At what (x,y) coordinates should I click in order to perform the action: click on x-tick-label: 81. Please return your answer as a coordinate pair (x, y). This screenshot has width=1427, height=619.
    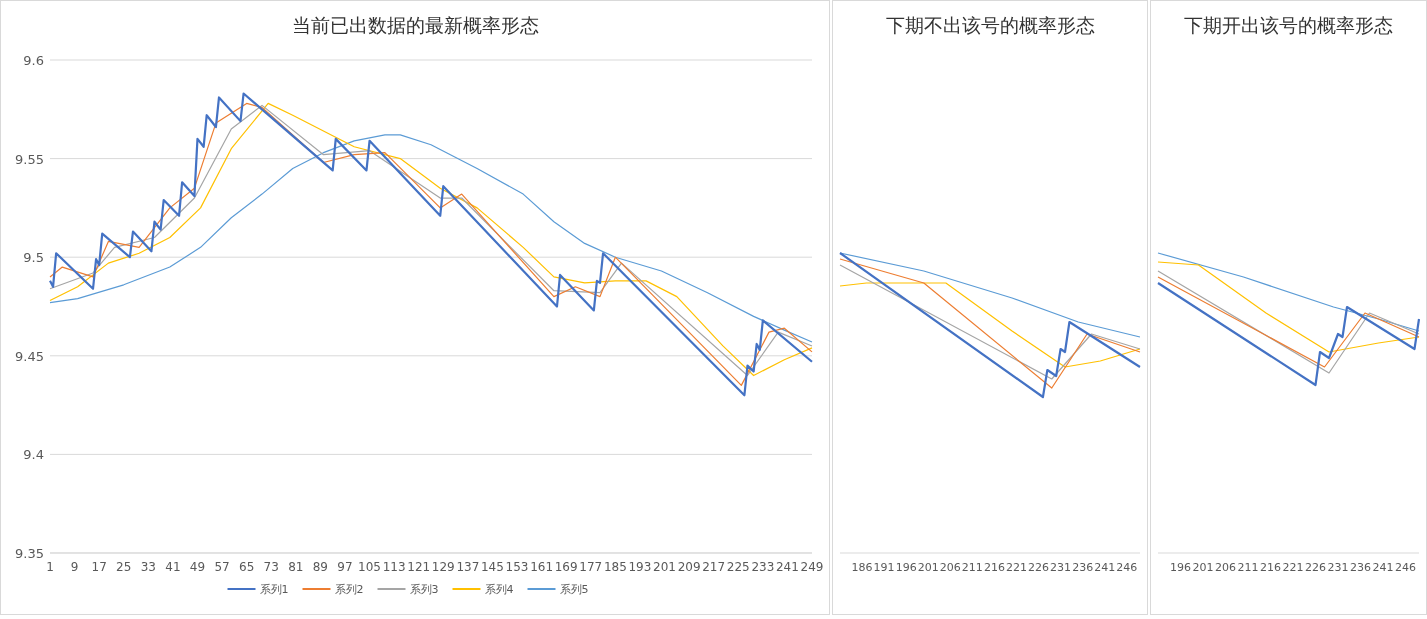
    Looking at the image, I should click on (296, 567).